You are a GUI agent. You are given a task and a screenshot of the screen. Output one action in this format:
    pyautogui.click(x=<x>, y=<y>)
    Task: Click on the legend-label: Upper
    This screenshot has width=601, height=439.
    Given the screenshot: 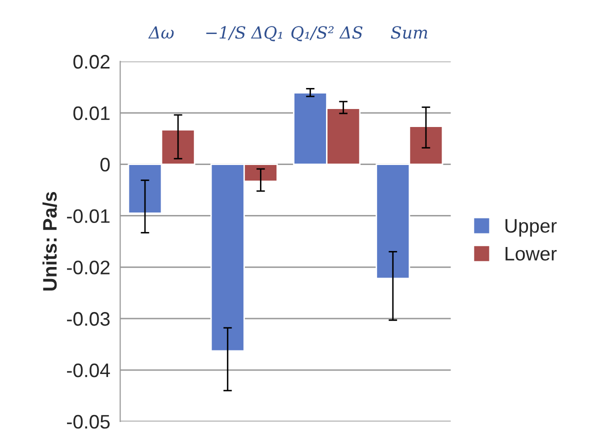 What is the action you would take?
    pyautogui.click(x=531, y=228)
    